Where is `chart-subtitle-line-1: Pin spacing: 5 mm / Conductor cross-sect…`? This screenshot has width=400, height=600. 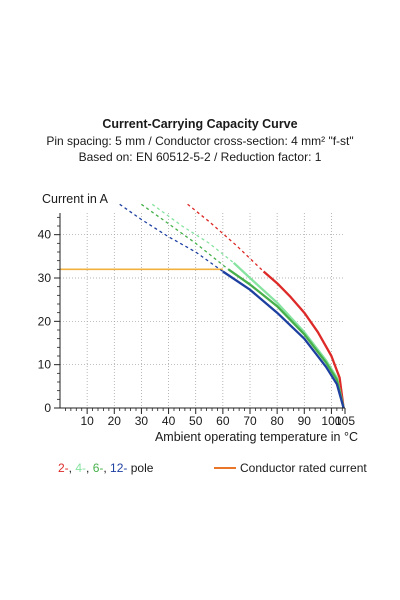
chart-subtitle-line-1: Pin spacing: 5 mm / Conductor cross-sect… is located at coordinates (200, 141).